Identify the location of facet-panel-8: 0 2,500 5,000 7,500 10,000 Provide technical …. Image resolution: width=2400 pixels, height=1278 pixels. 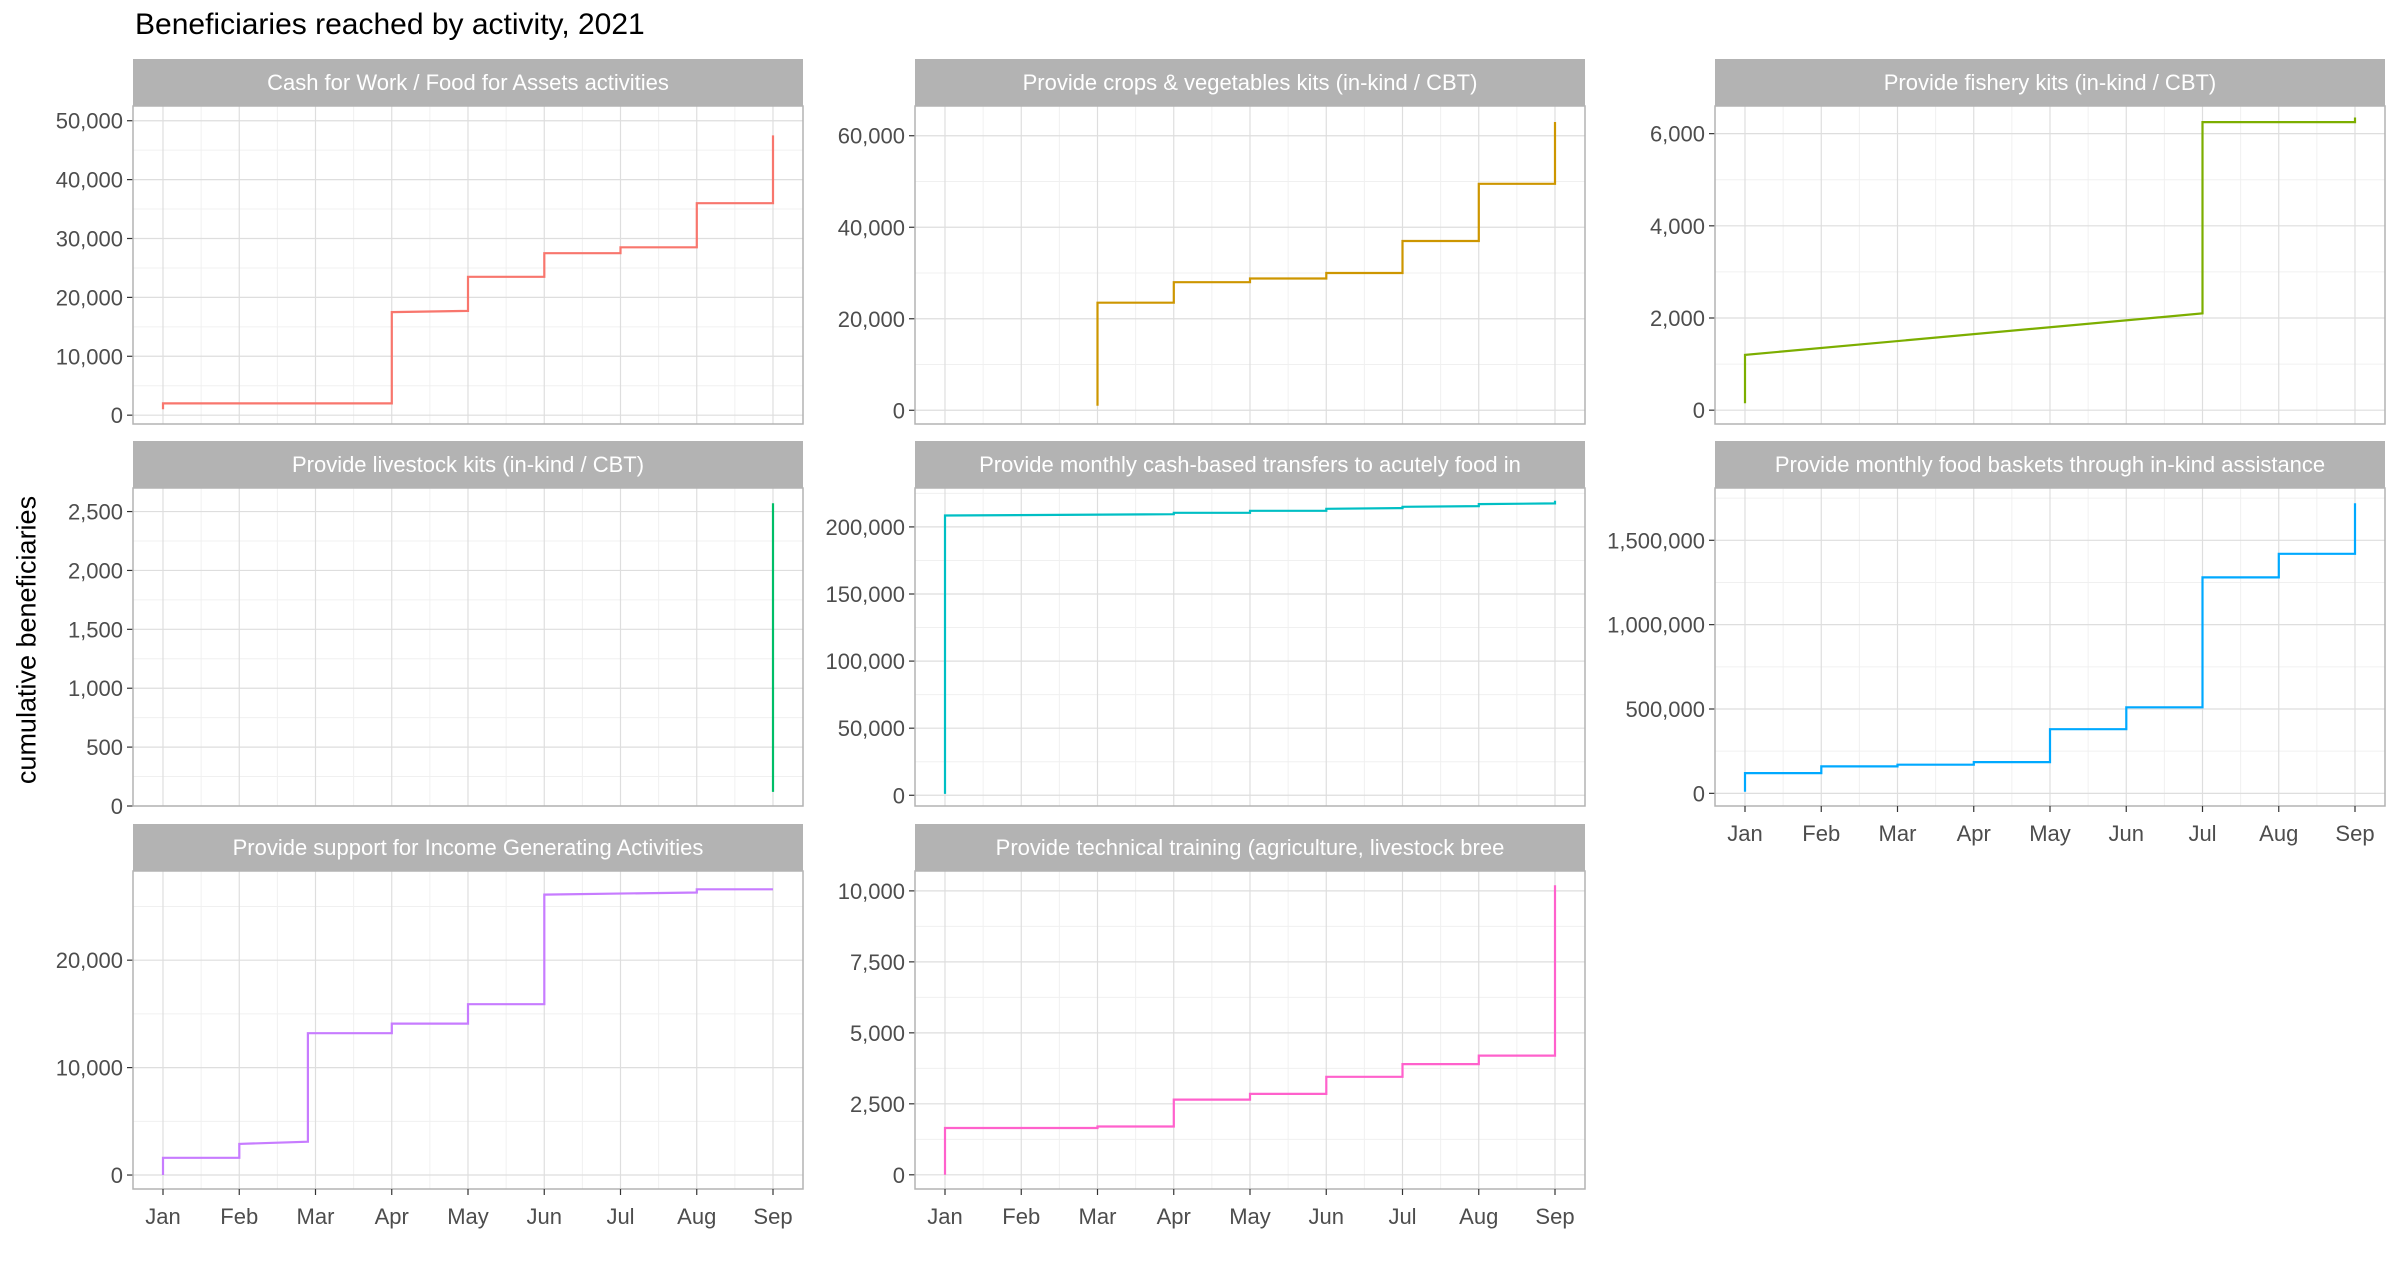
(1212, 1026).